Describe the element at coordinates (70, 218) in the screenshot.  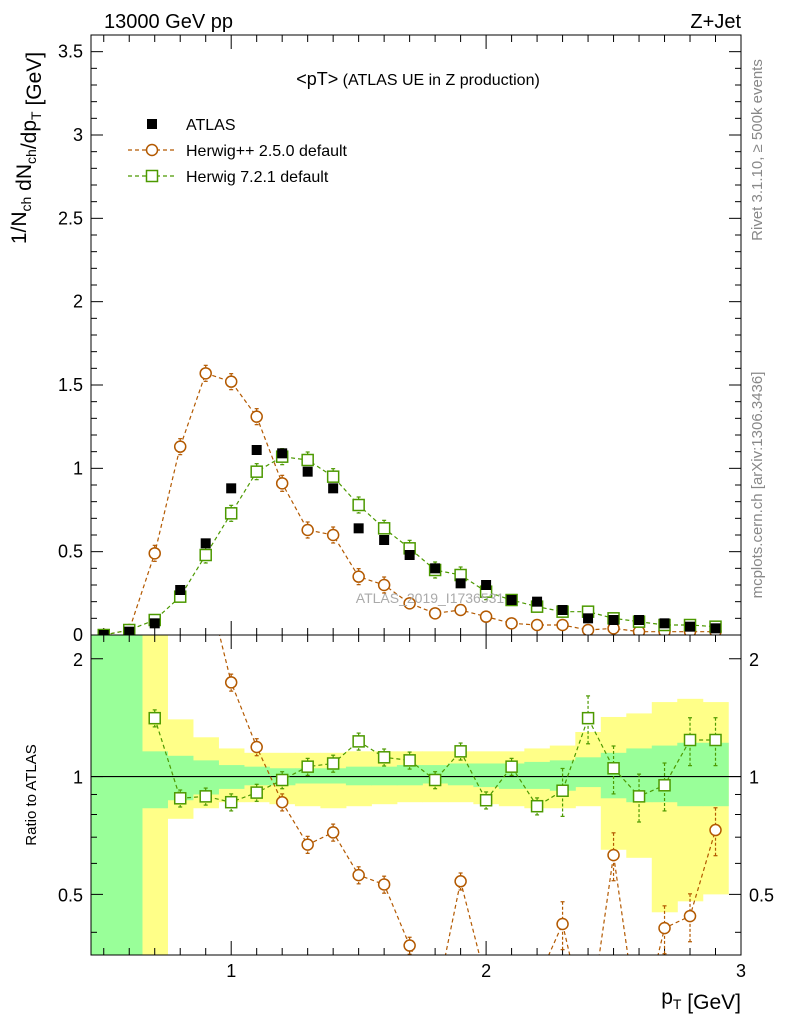
I see `y-tick-label: 2.5` at that location.